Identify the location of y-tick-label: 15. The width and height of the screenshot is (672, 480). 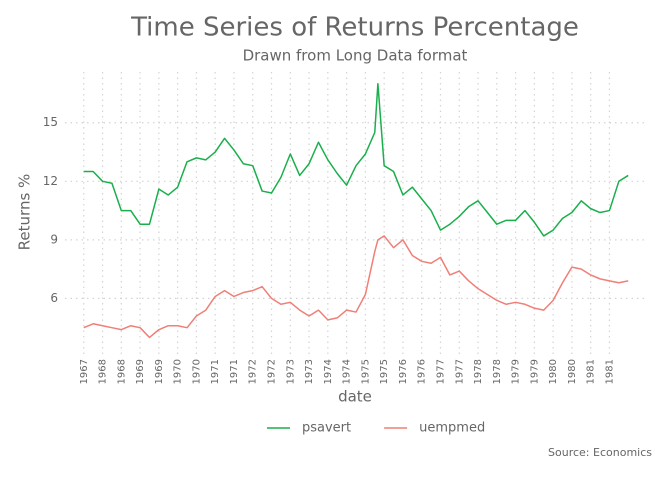
(50, 122).